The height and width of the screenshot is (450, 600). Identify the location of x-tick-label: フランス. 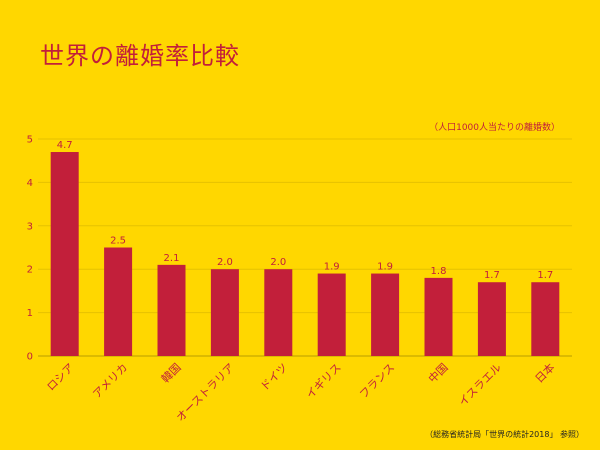
(377, 381).